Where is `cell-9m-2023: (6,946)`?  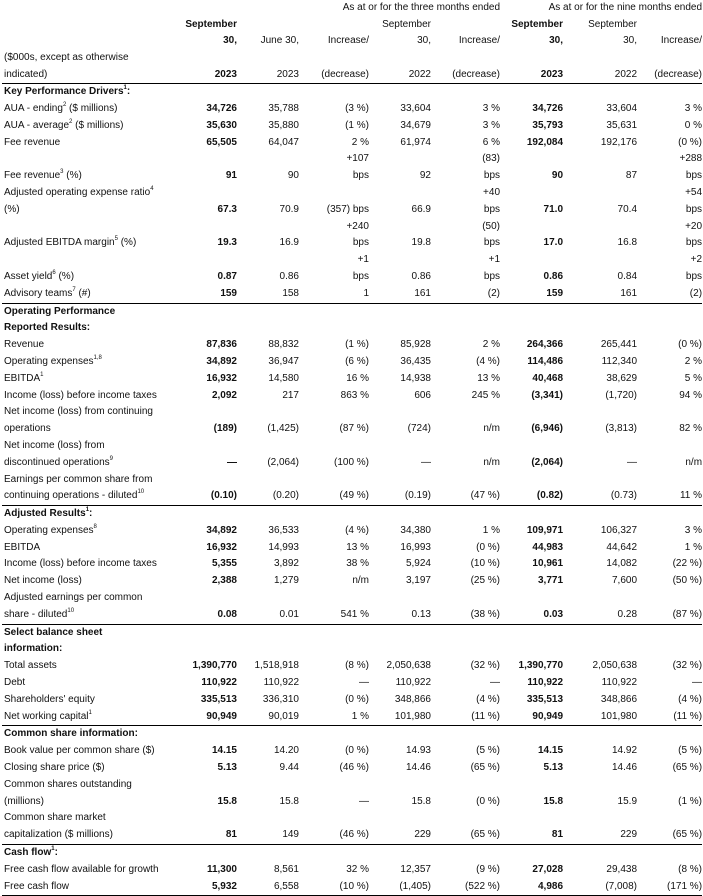 cell-9m-2023: (6,946) is located at coordinates (547, 429).